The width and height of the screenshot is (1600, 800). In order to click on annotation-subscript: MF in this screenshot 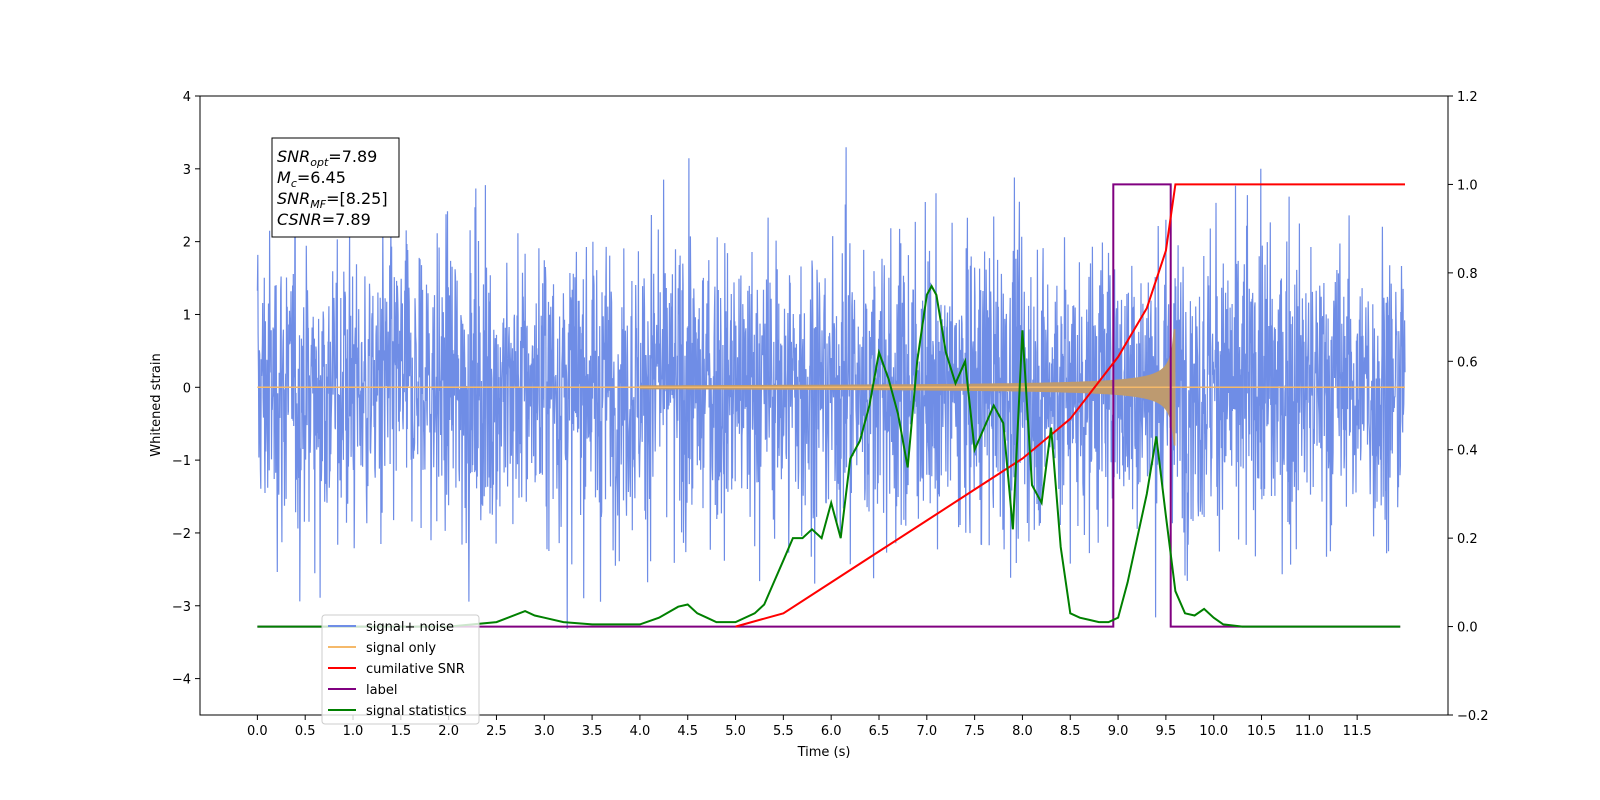, I will do `click(318, 204)`.